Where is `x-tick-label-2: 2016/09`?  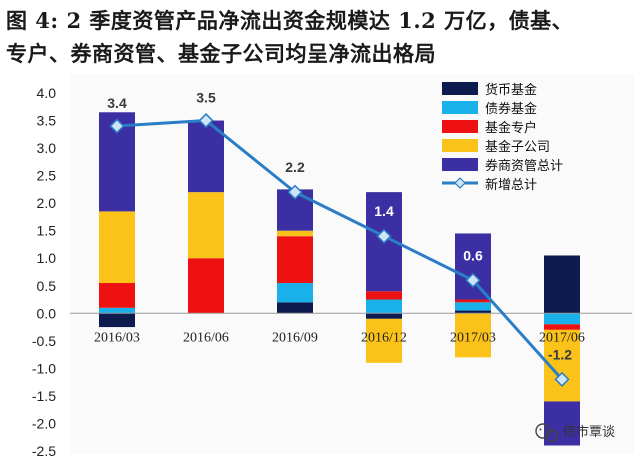 x-tick-label-2: 2016/09 is located at coordinates (295, 337).